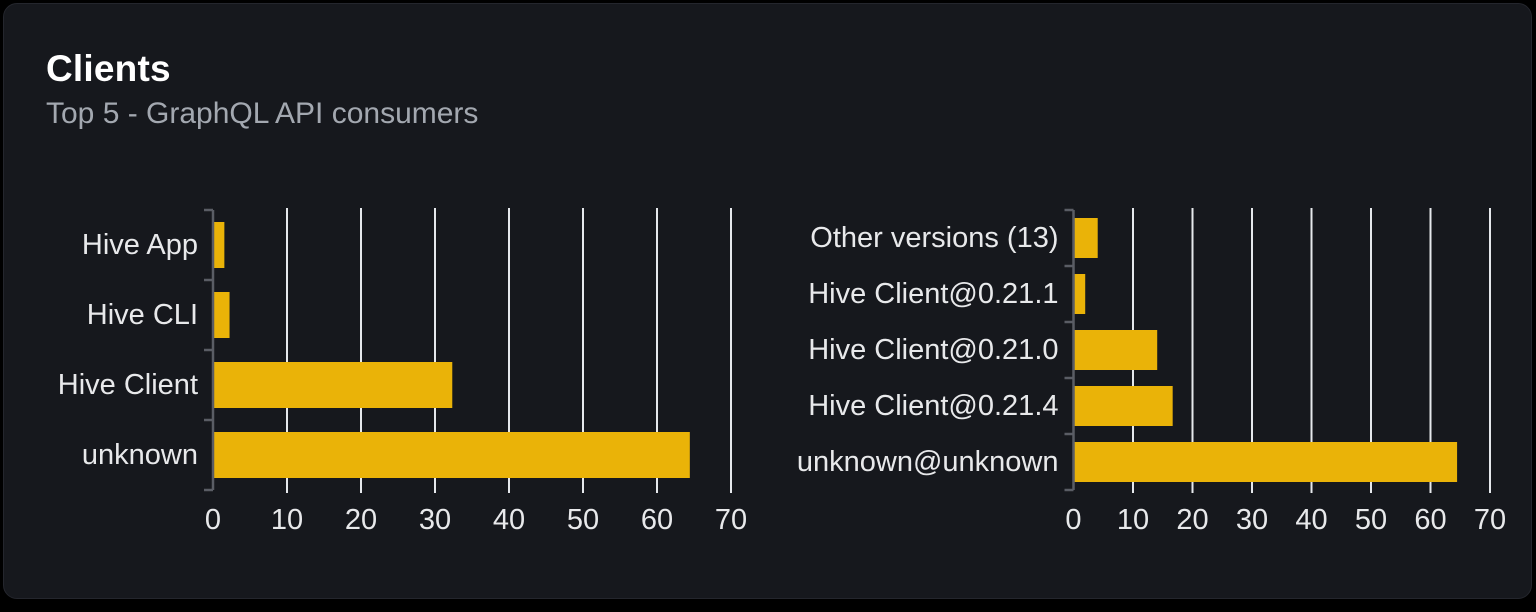  I want to click on category-label: unknown, so click(140, 455).